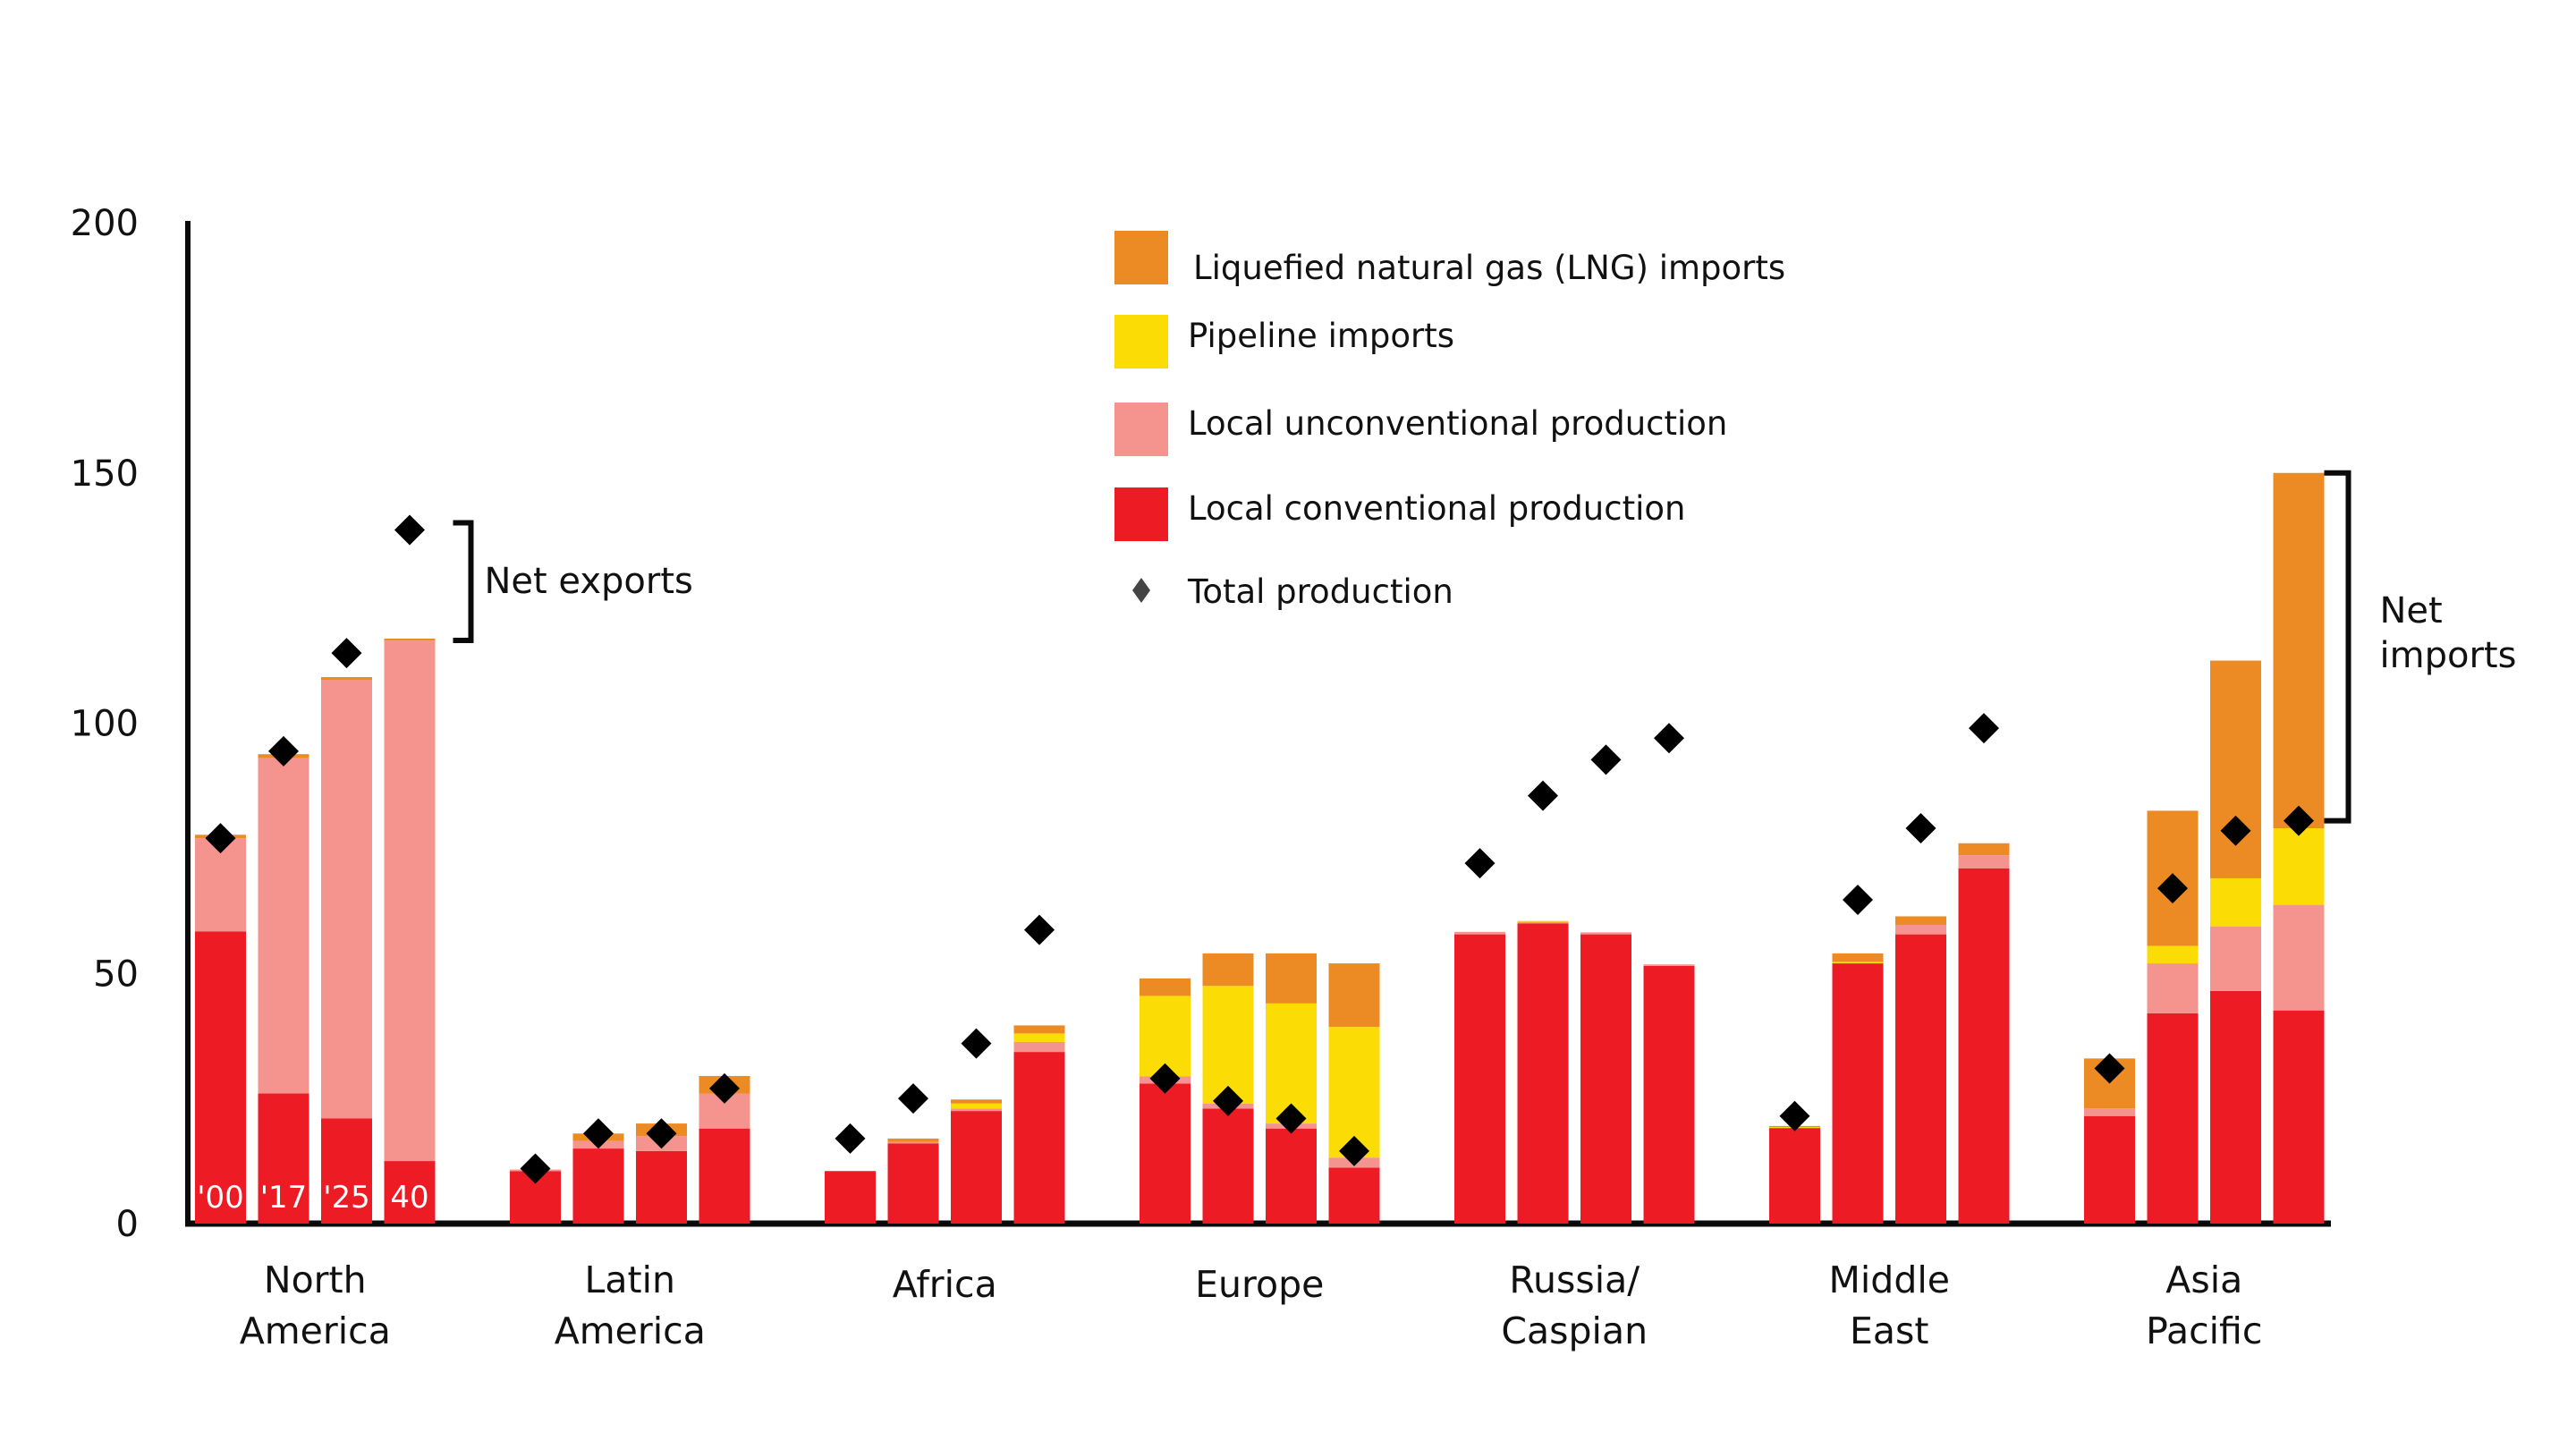 The image size is (2576, 1449). Describe the element at coordinates (284, 1198) in the screenshot. I see `year-label: '17` at that location.